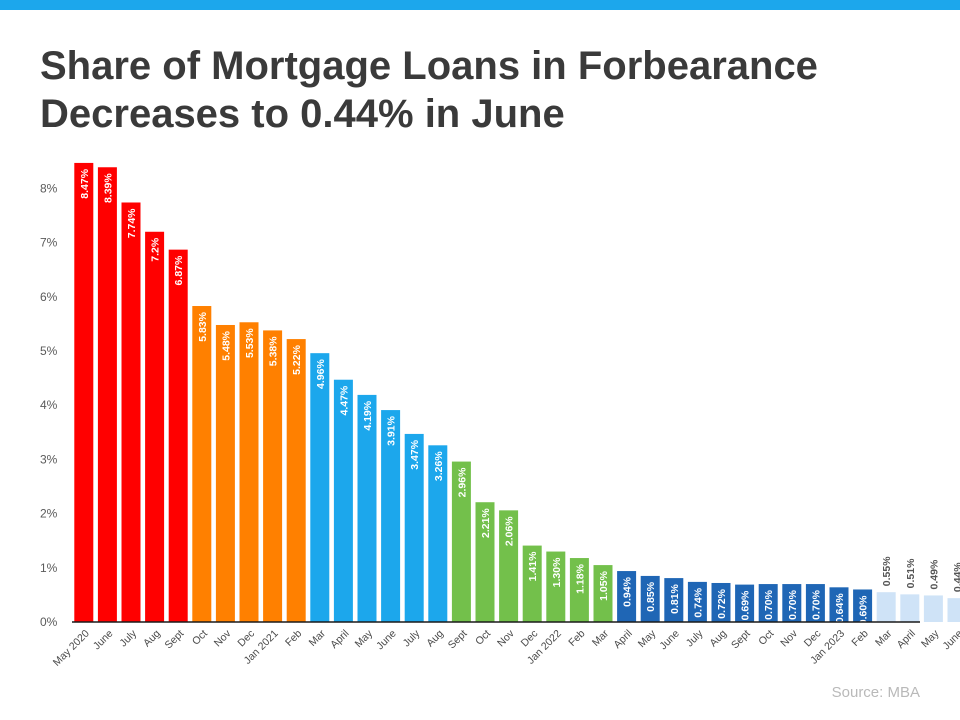 This screenshot has width=960, height=720. I want to click on data-label: 0.81%, so click(675, 598).